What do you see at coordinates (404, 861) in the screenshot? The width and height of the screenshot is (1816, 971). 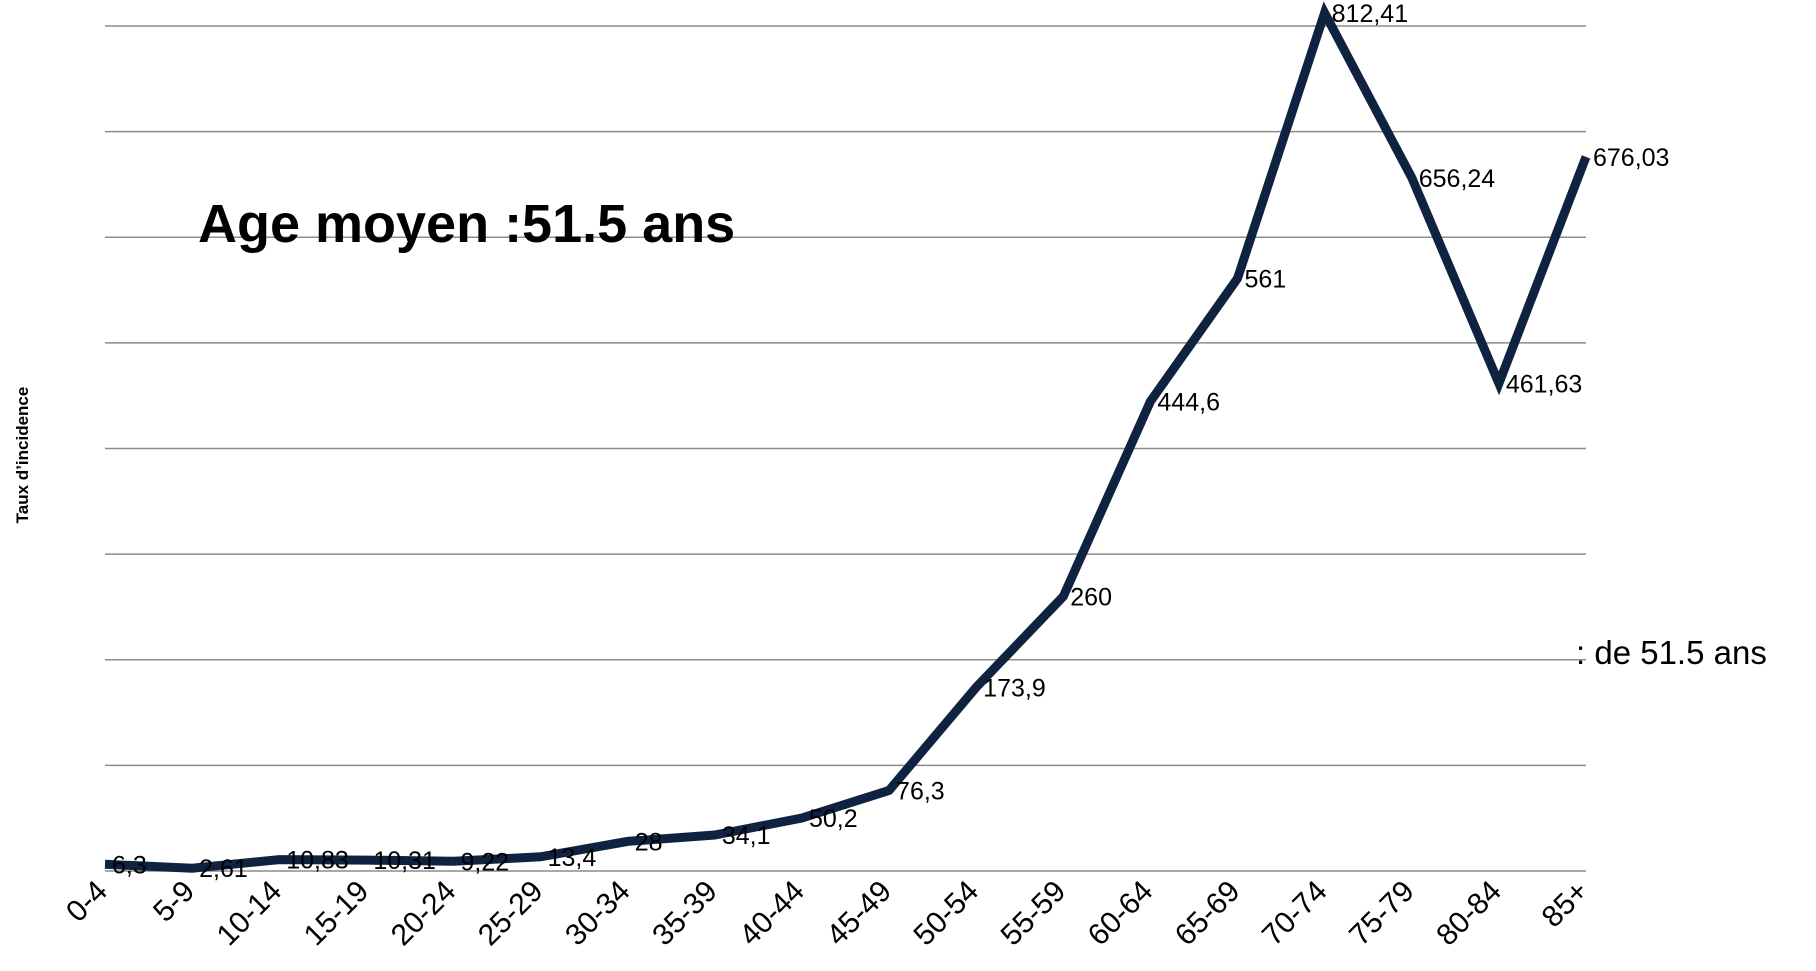 I see `data-label-15-19: 10,31` at bounding box center [404, 861].